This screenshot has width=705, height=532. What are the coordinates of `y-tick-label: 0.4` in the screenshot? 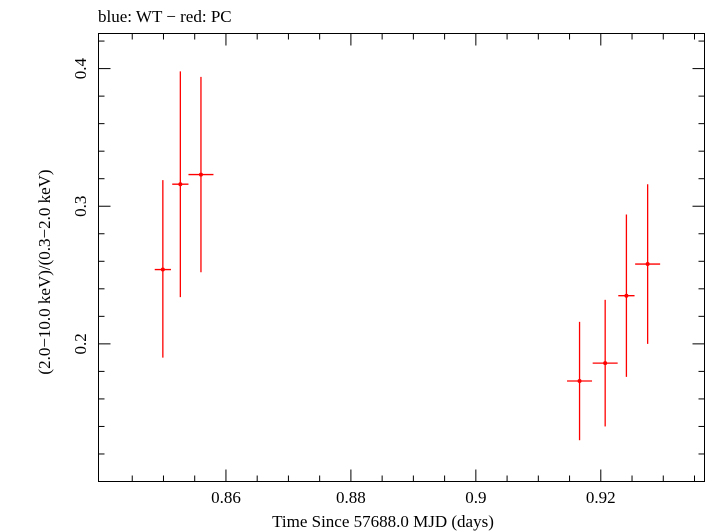 It's located at (80, 68).